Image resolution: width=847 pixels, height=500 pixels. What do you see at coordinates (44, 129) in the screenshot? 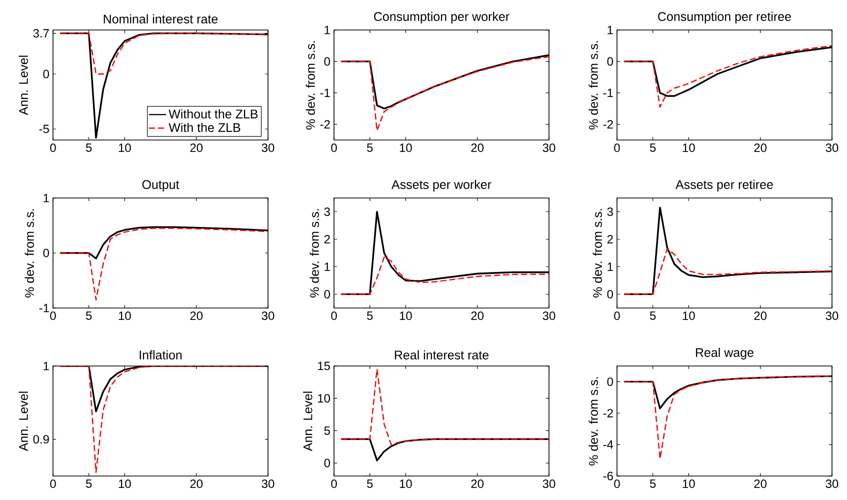
I see `y-tick-label: -5` at bounding box center [44, 129].